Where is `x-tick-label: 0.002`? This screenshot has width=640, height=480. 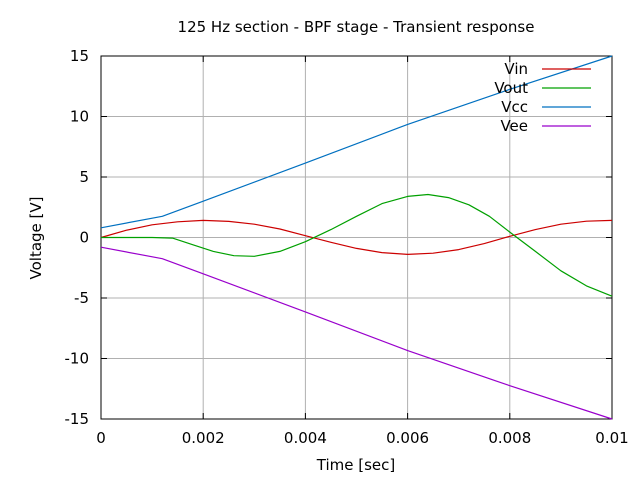 x-tick-label: 0.002 is located at coordinates (203, 438).